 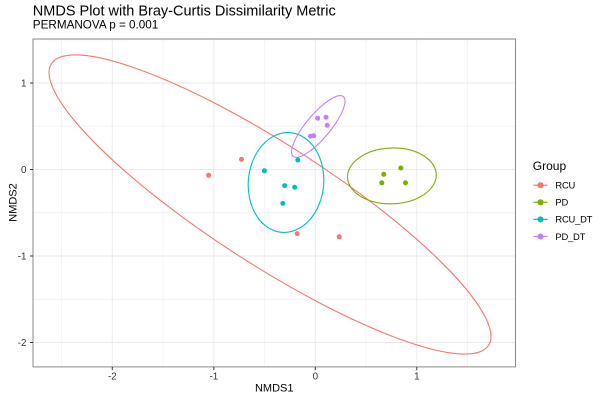 I want to click on svg-text: PD_DT, so click(x=570, y=236).